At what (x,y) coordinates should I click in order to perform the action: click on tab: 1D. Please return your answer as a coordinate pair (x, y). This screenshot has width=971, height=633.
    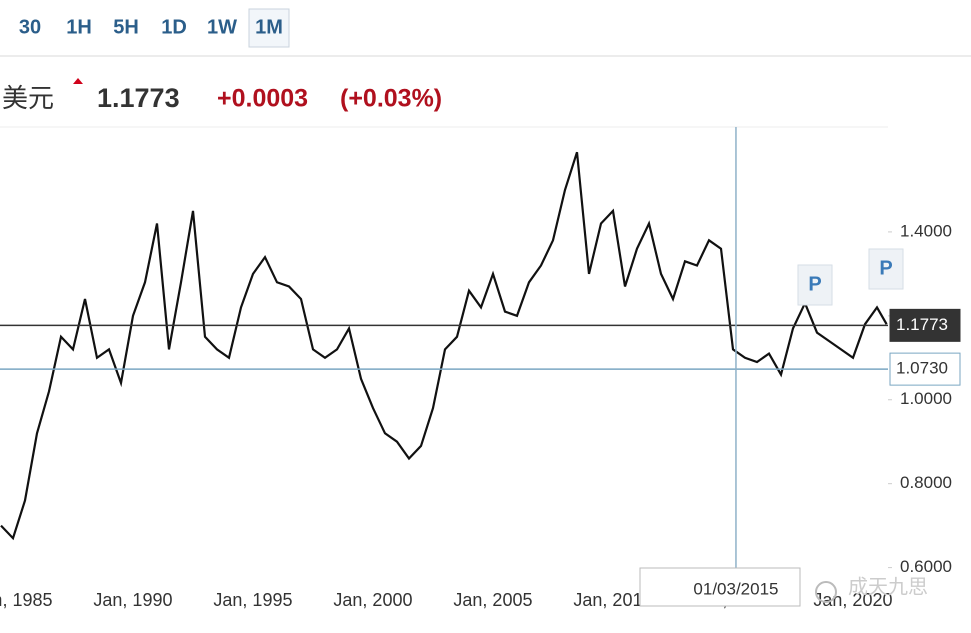
    Looking at the image, I should click on (174, 27).